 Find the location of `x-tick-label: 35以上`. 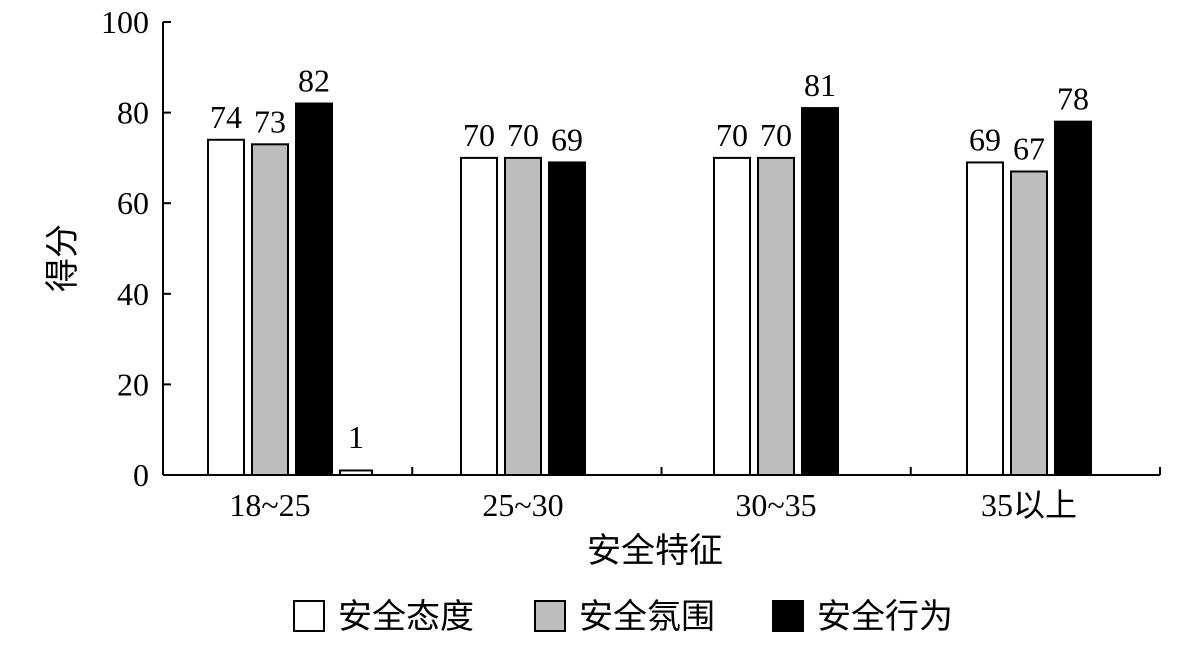

x-tick-label: 35以上 is located at coordinates (1029, 505).